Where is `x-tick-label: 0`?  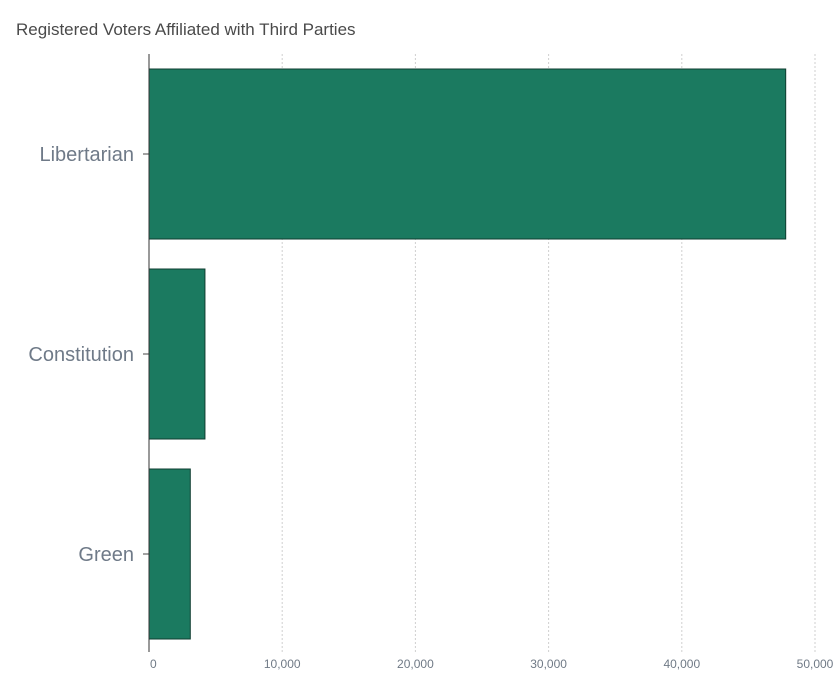
x-tick-label: 0 is located at coordinates (153, 664).